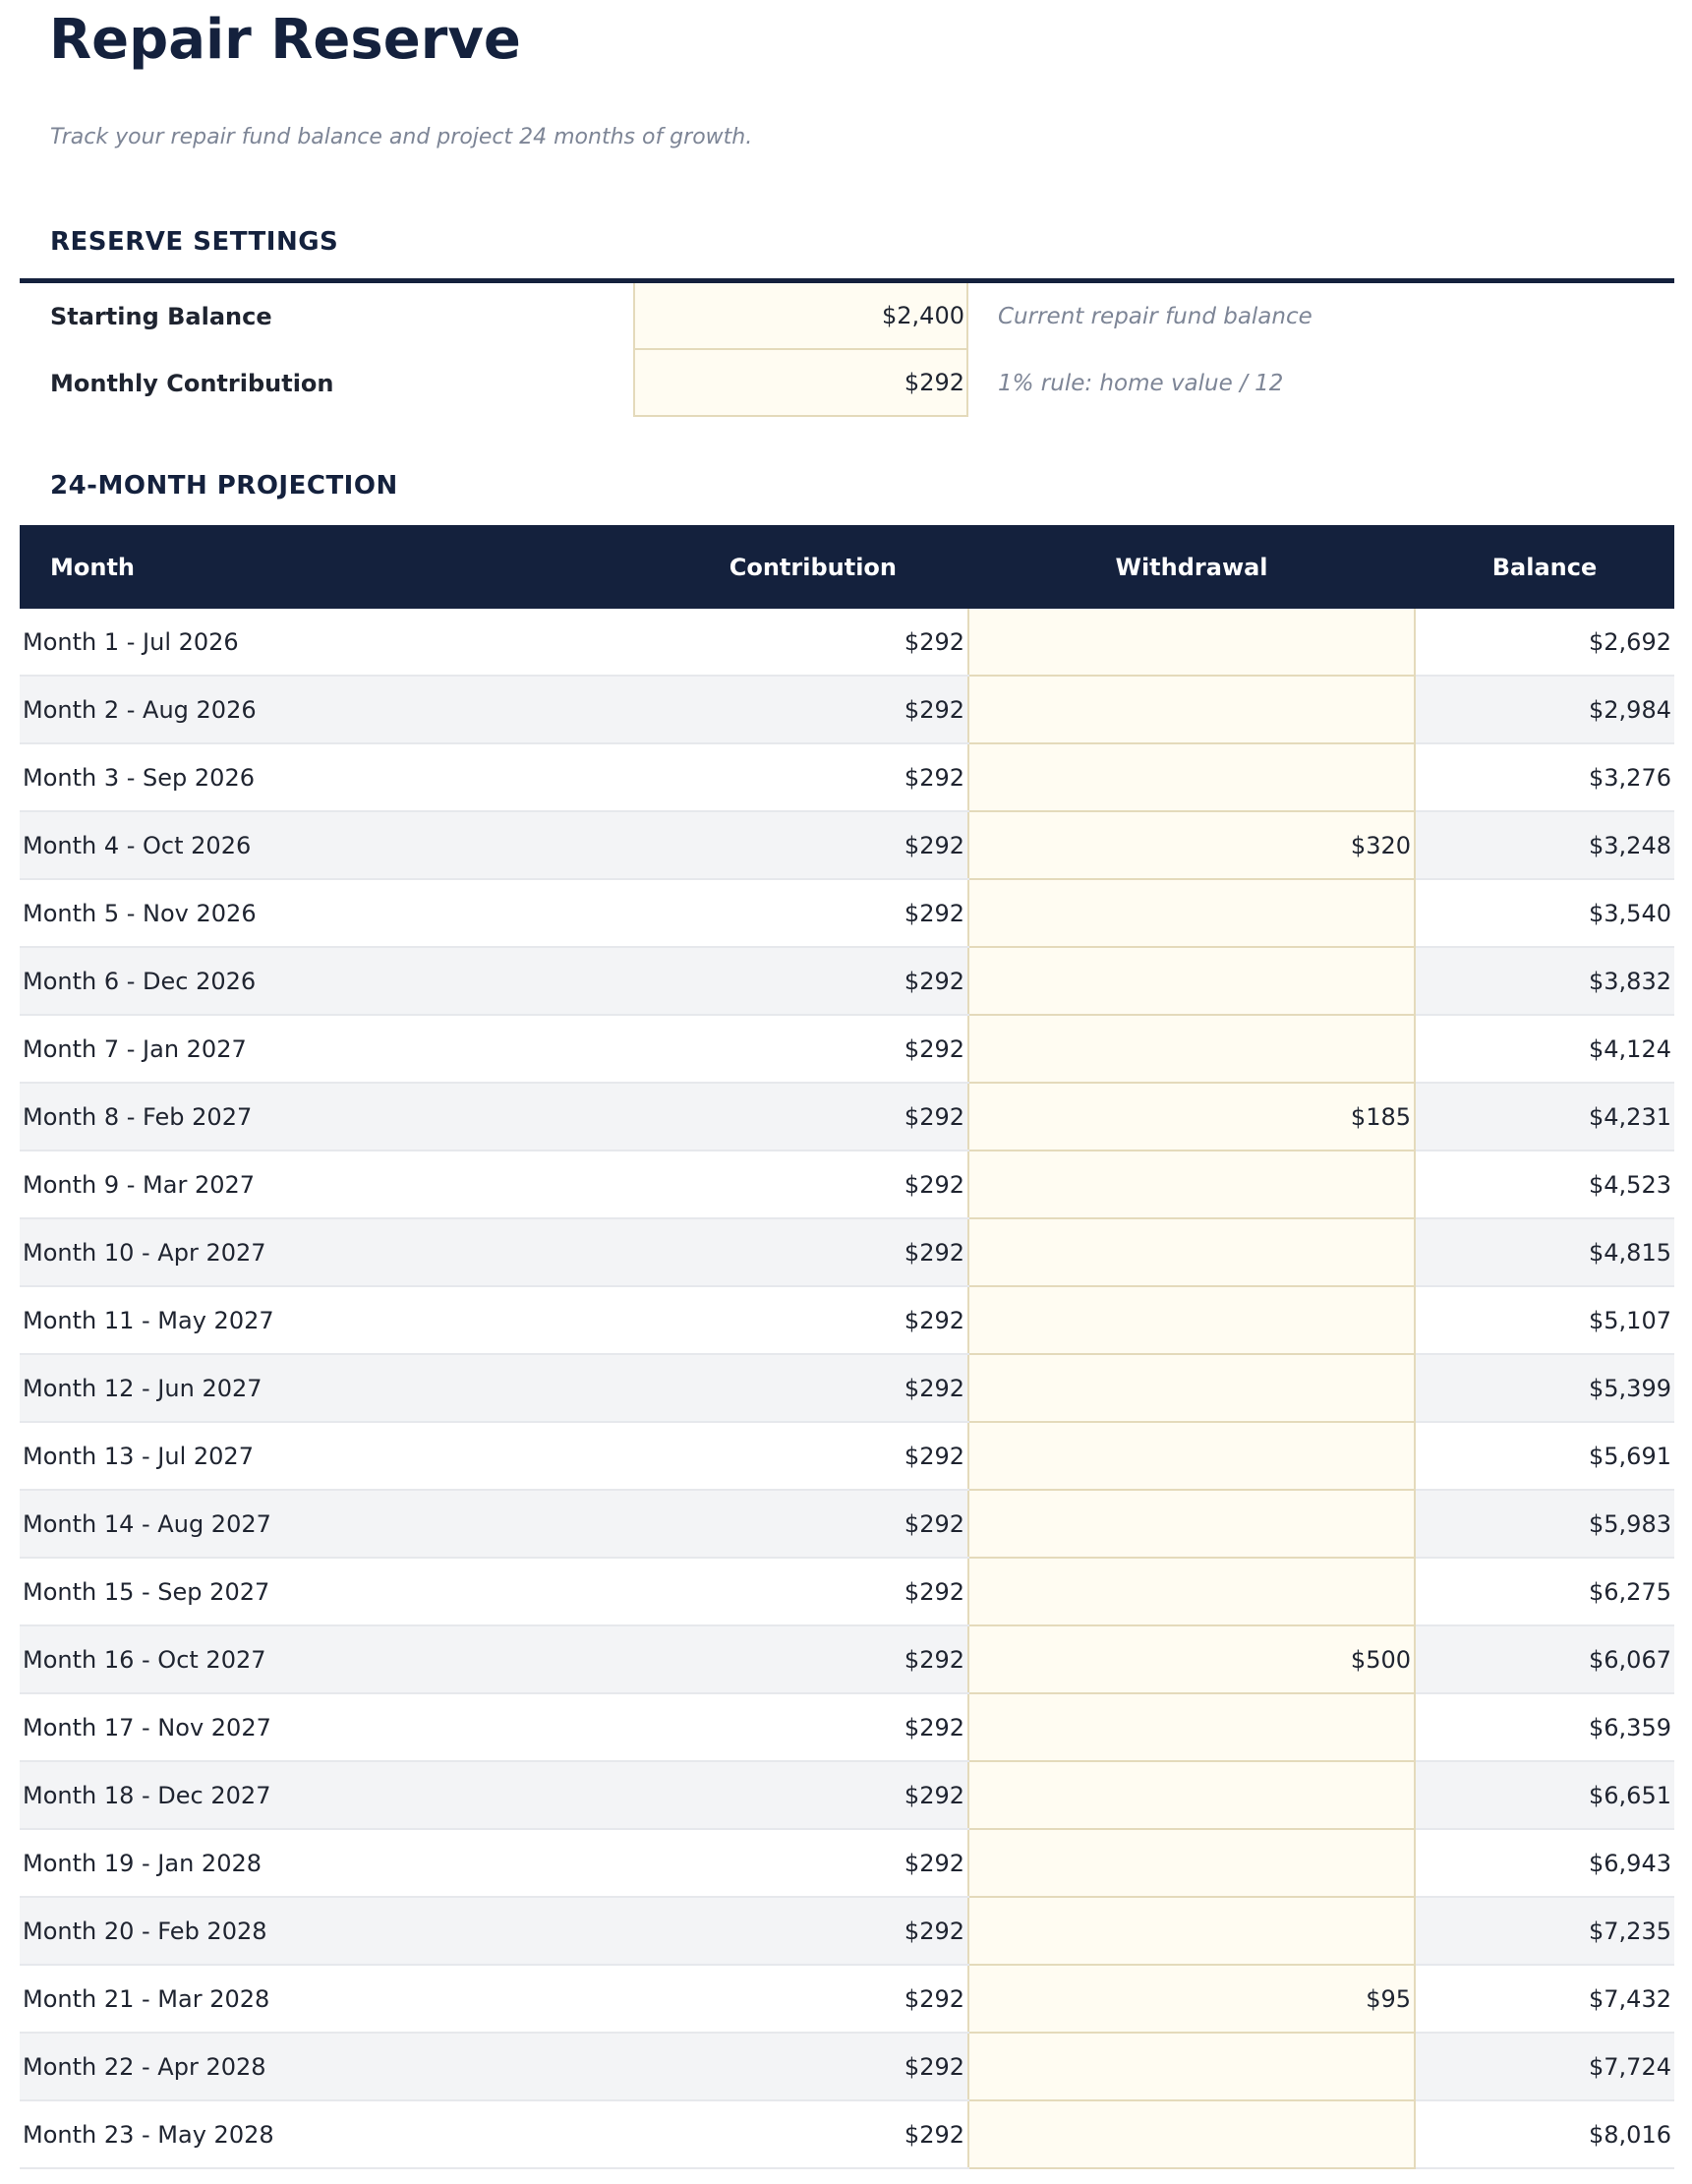 This screenshot has height=2184, width=1692. What do you see at coordinates (326, 2067) in the screenshot?
I see `month-cell: Month 22 - Apr 2028` at bounding box center [326, 2067].